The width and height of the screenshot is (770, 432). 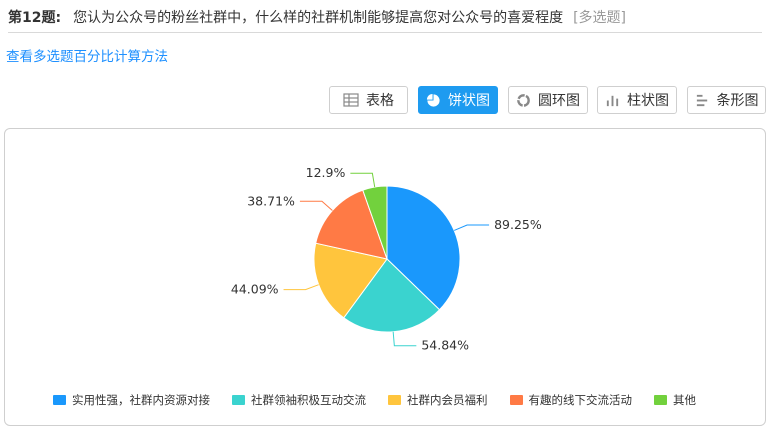 I want to click on data-label-resource: 89.25%, so click(x=518, y=224).